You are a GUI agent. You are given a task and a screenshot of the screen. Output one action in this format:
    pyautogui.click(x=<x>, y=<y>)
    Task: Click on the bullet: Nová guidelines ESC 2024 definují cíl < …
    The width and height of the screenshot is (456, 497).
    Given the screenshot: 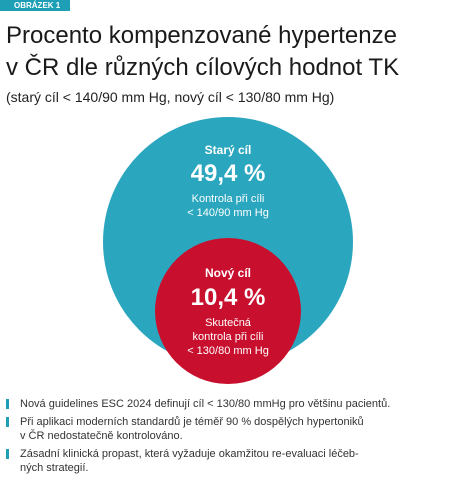 What is the action you would take?
    pyautogui.click(x=198, y=404)
    